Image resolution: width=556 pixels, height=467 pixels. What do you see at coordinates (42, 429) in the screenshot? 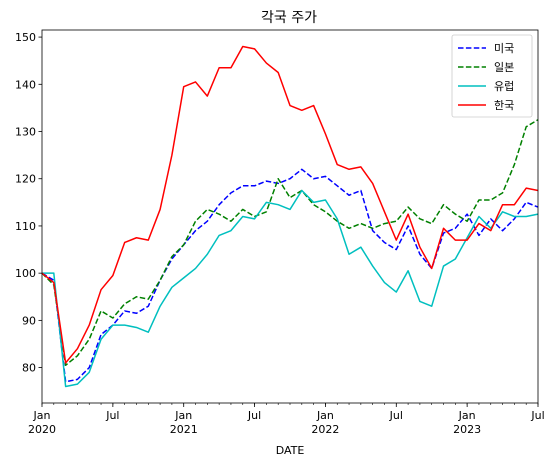
I see `x-tick-year-label-0: 2020` at bounding box center [42, 429].